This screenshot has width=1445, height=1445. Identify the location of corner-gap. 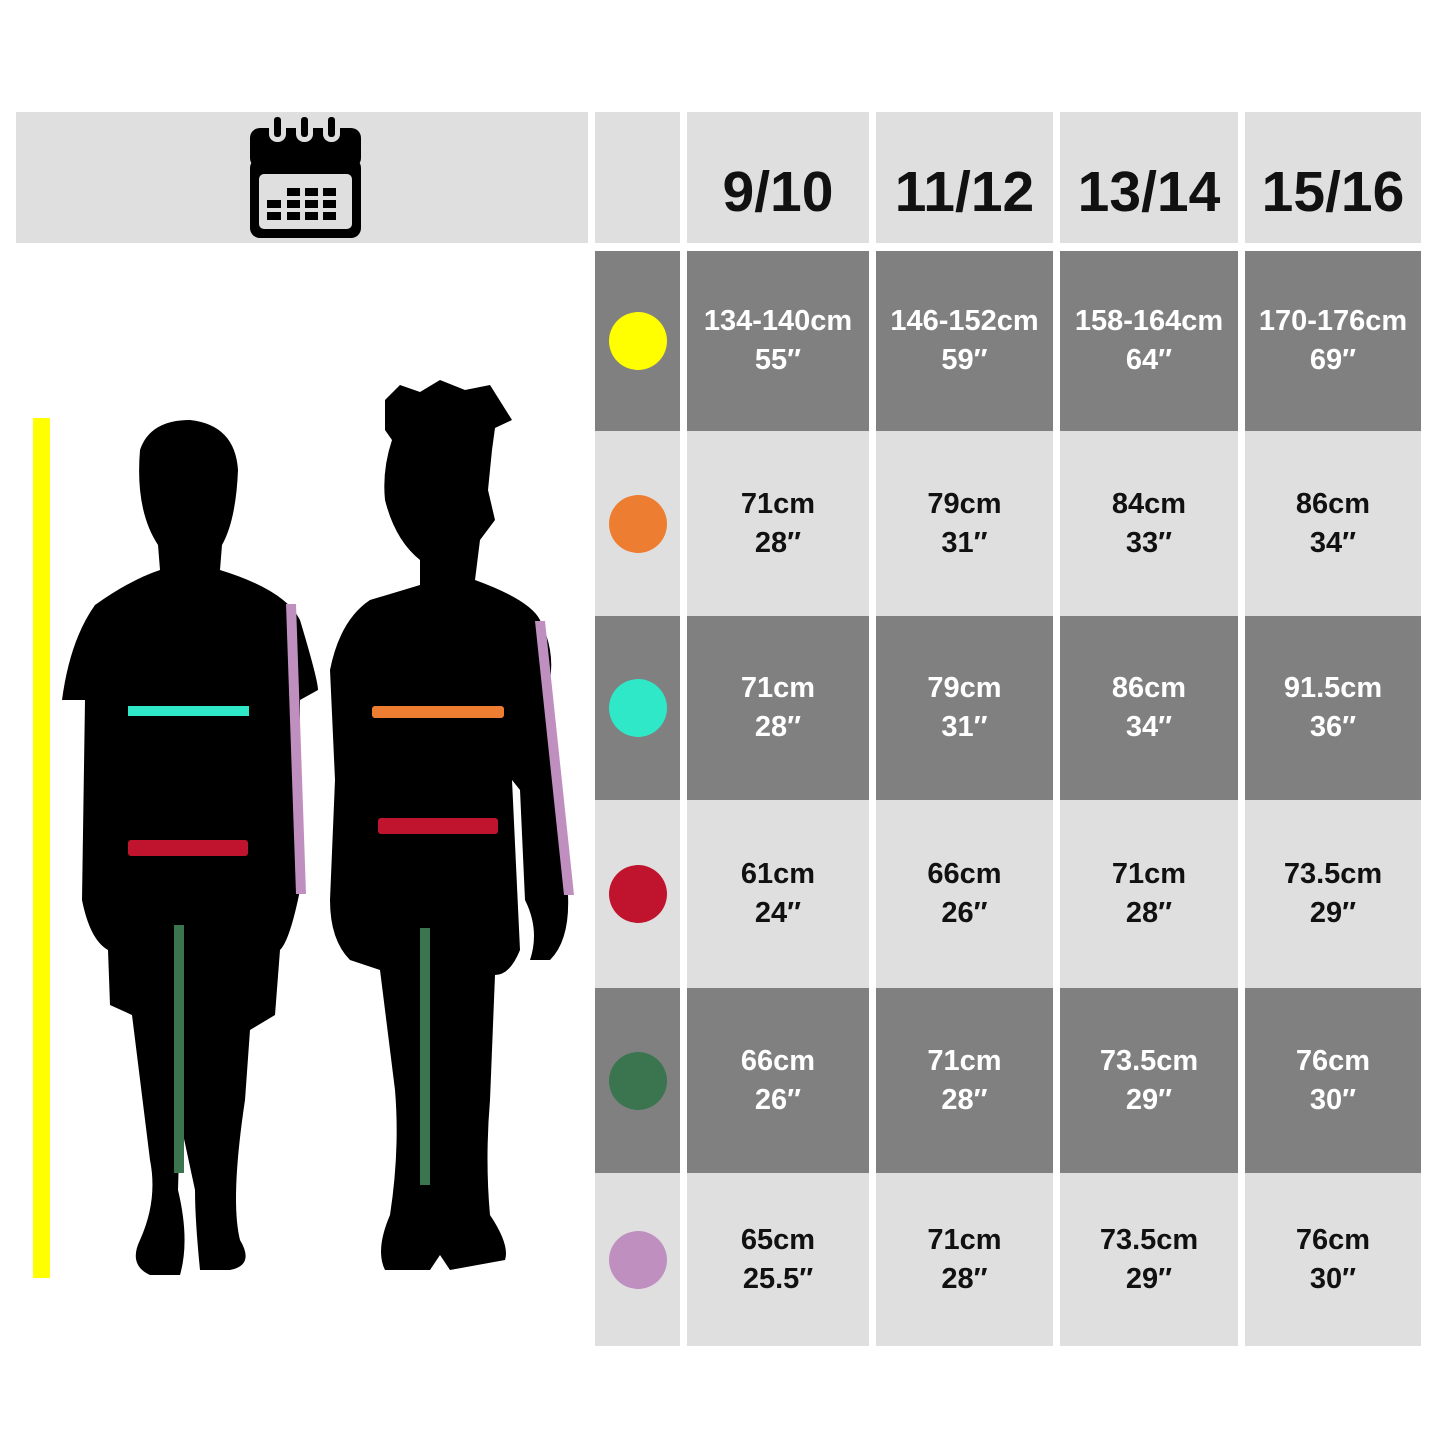
(8, 1195).